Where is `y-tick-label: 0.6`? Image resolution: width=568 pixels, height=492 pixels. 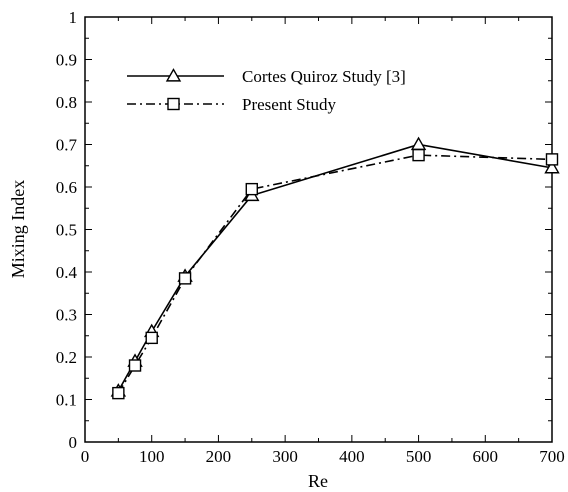 y-tick-label: 0.6 is located at coordinates (66, 187).